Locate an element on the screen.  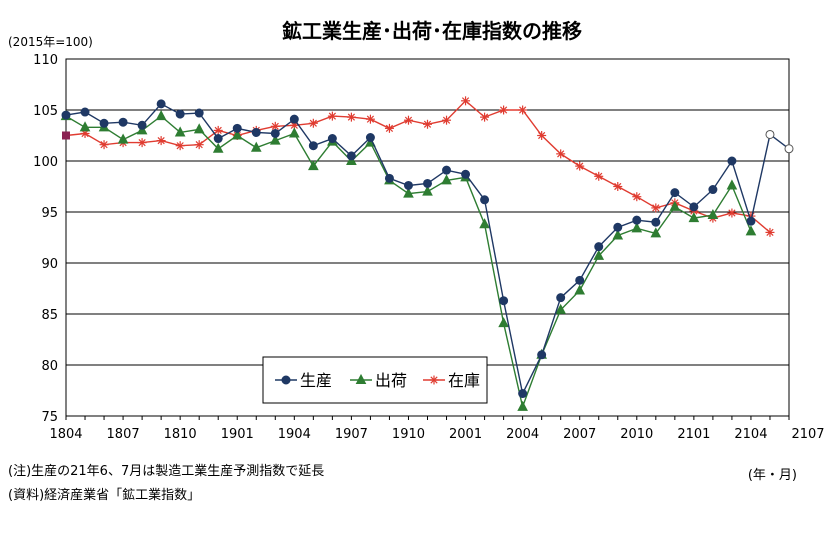
x-tick-label: 2010 is located at coordinates (636, 434).